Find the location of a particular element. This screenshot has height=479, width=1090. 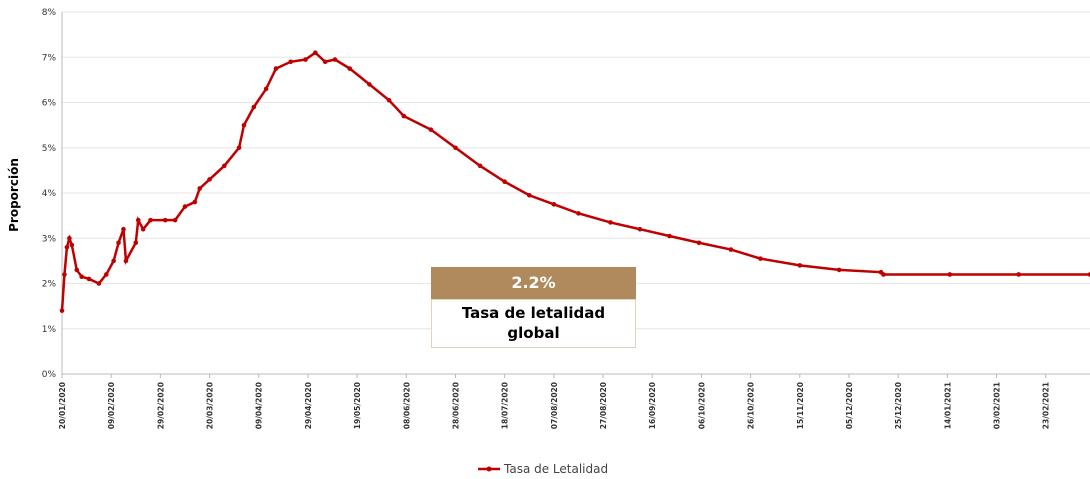

x-tick-label: 20/03/2020 is located at coordinates (210, 405).